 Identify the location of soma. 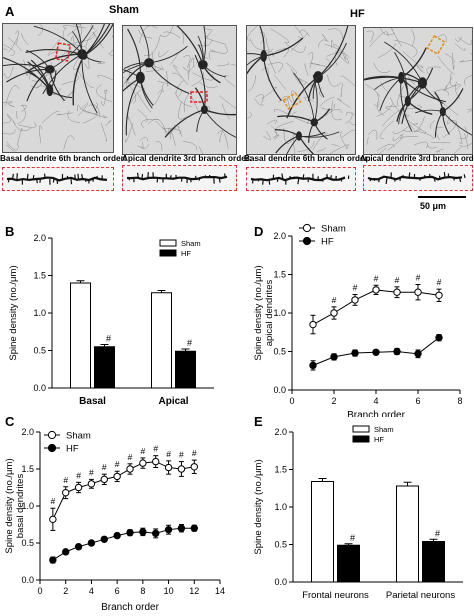
(314, 122).